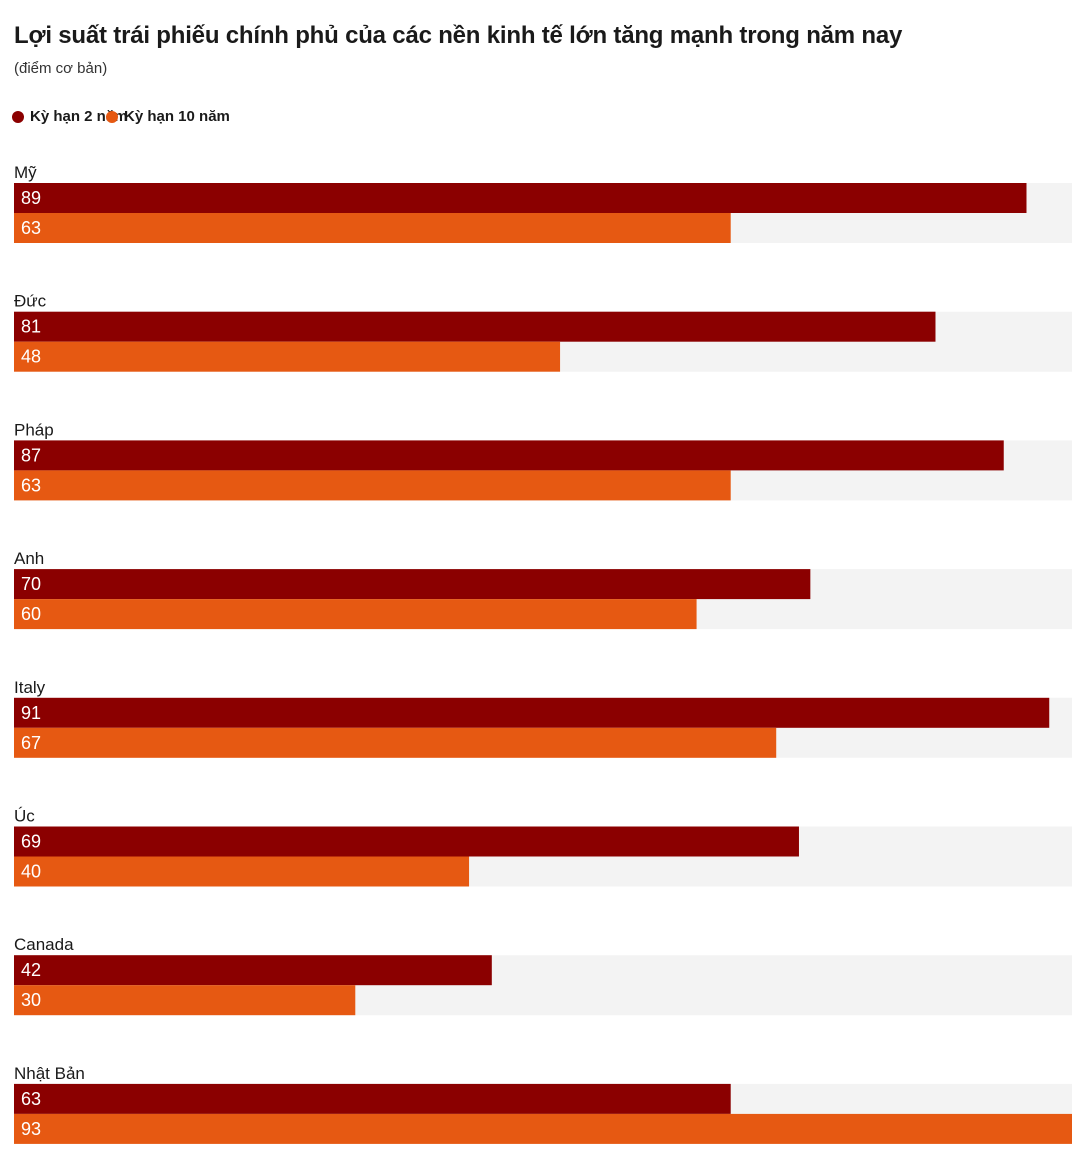 The width and height of the screenshot is (1084, 1166). I want to click on category-label-duc: Đức, so click(30, 301).